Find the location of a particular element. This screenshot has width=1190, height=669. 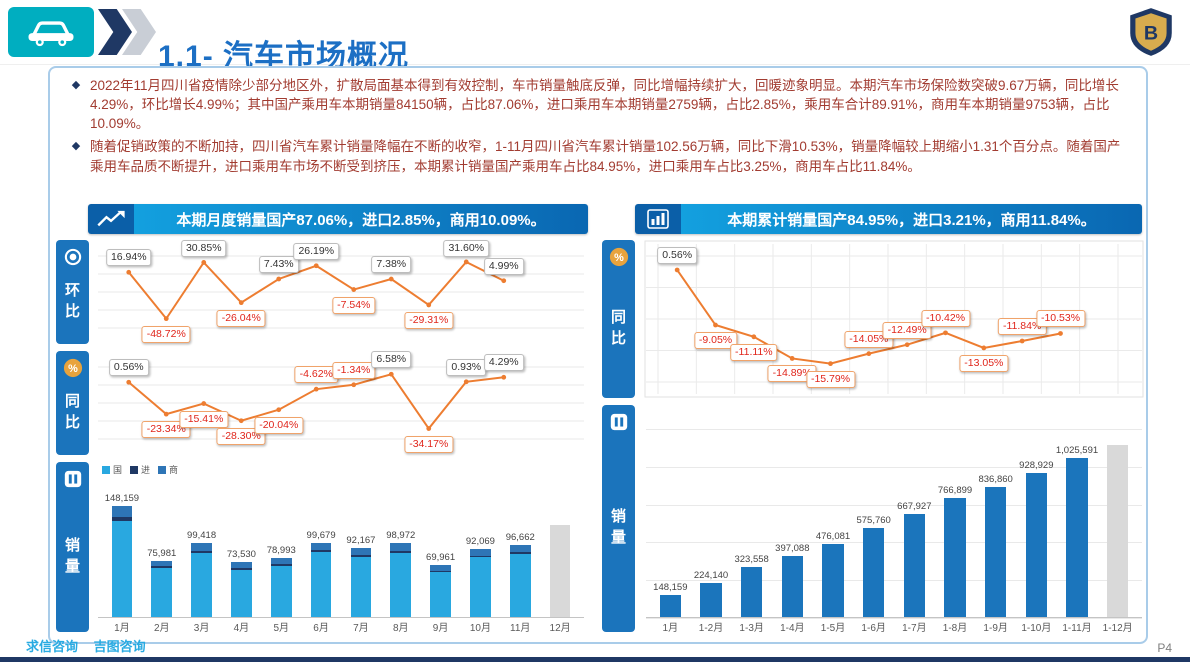

data-point-label: -28.30% is located at coordinates (241, 436).